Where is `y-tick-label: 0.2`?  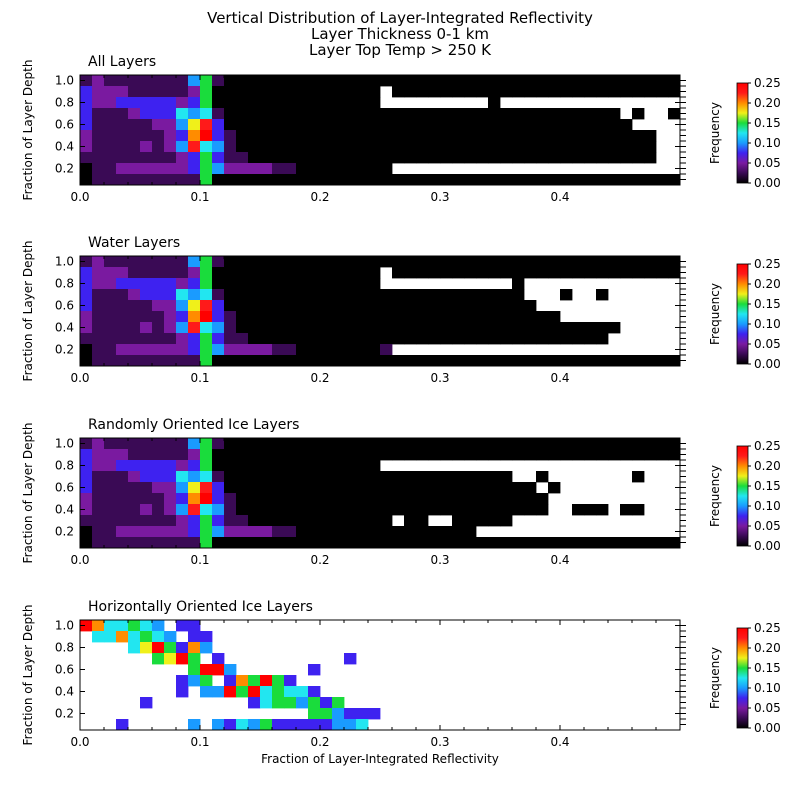
y-tick-label: 0.2 is located at coordinates (64, 169).